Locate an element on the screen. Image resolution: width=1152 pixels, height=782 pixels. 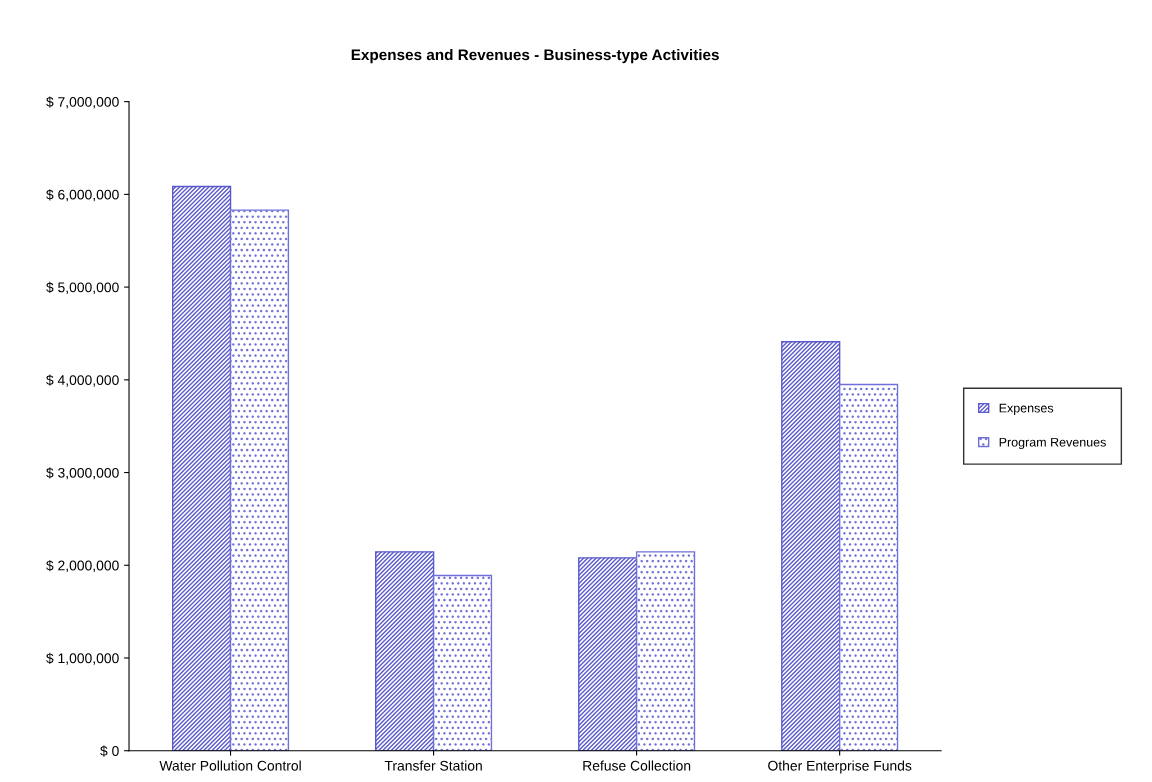
y-tick-label: $ 5,000,000 is located at coordinates (82, 287).